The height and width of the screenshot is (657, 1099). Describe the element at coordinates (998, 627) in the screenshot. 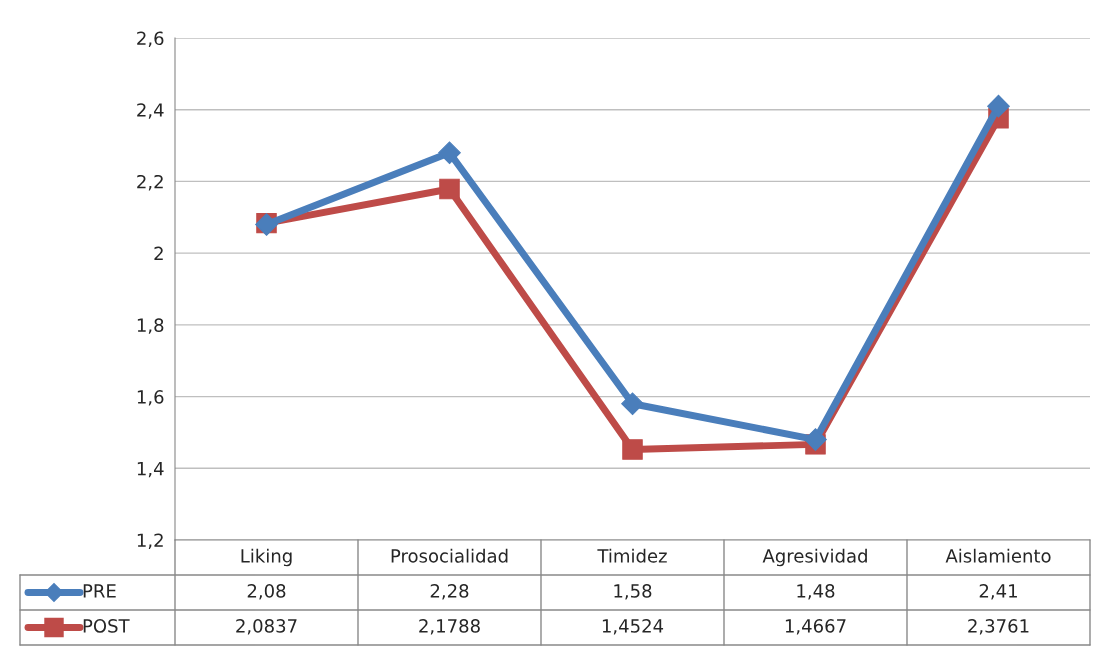

I see `data-label: 2,3761` at that location.